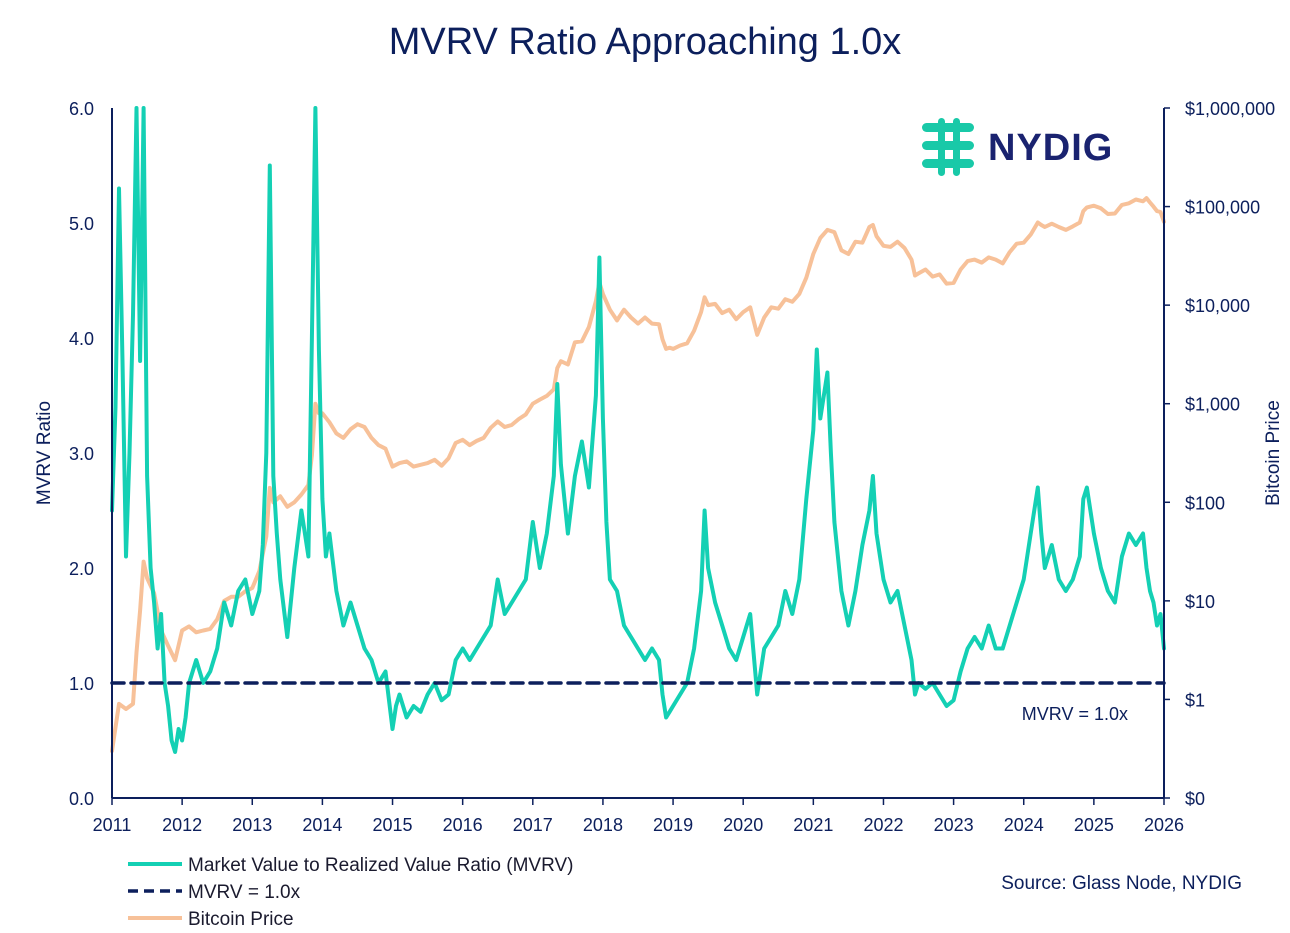  Describe the element at coordinates (1212, 405) in the screenshot. I see `y-right-tick-label: $1,000` at that location.